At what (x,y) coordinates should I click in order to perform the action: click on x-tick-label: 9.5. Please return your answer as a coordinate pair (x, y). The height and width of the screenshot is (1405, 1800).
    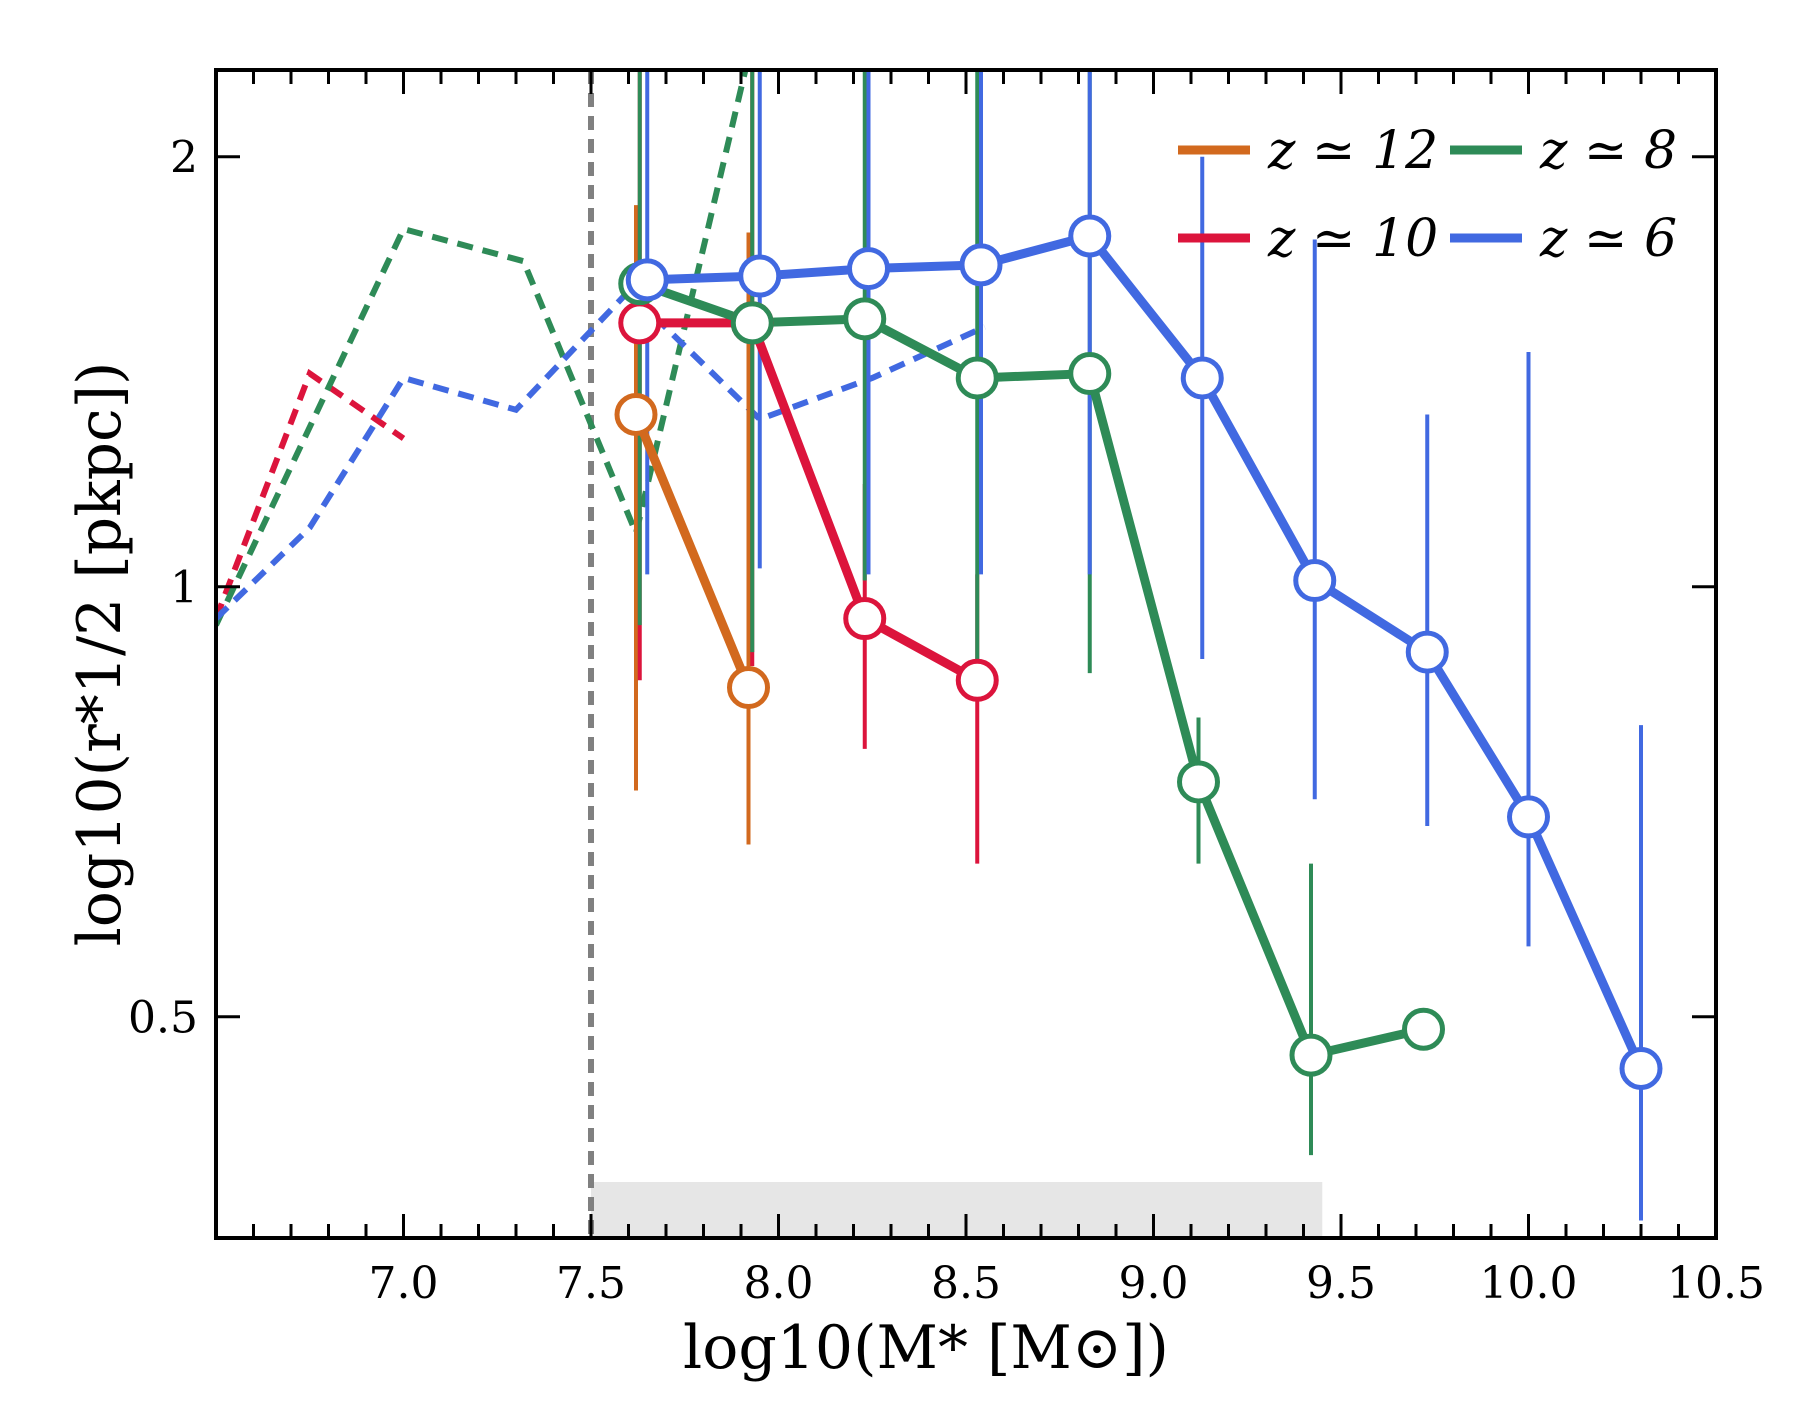
    Looking at the image, I should click on (1341, 1283).